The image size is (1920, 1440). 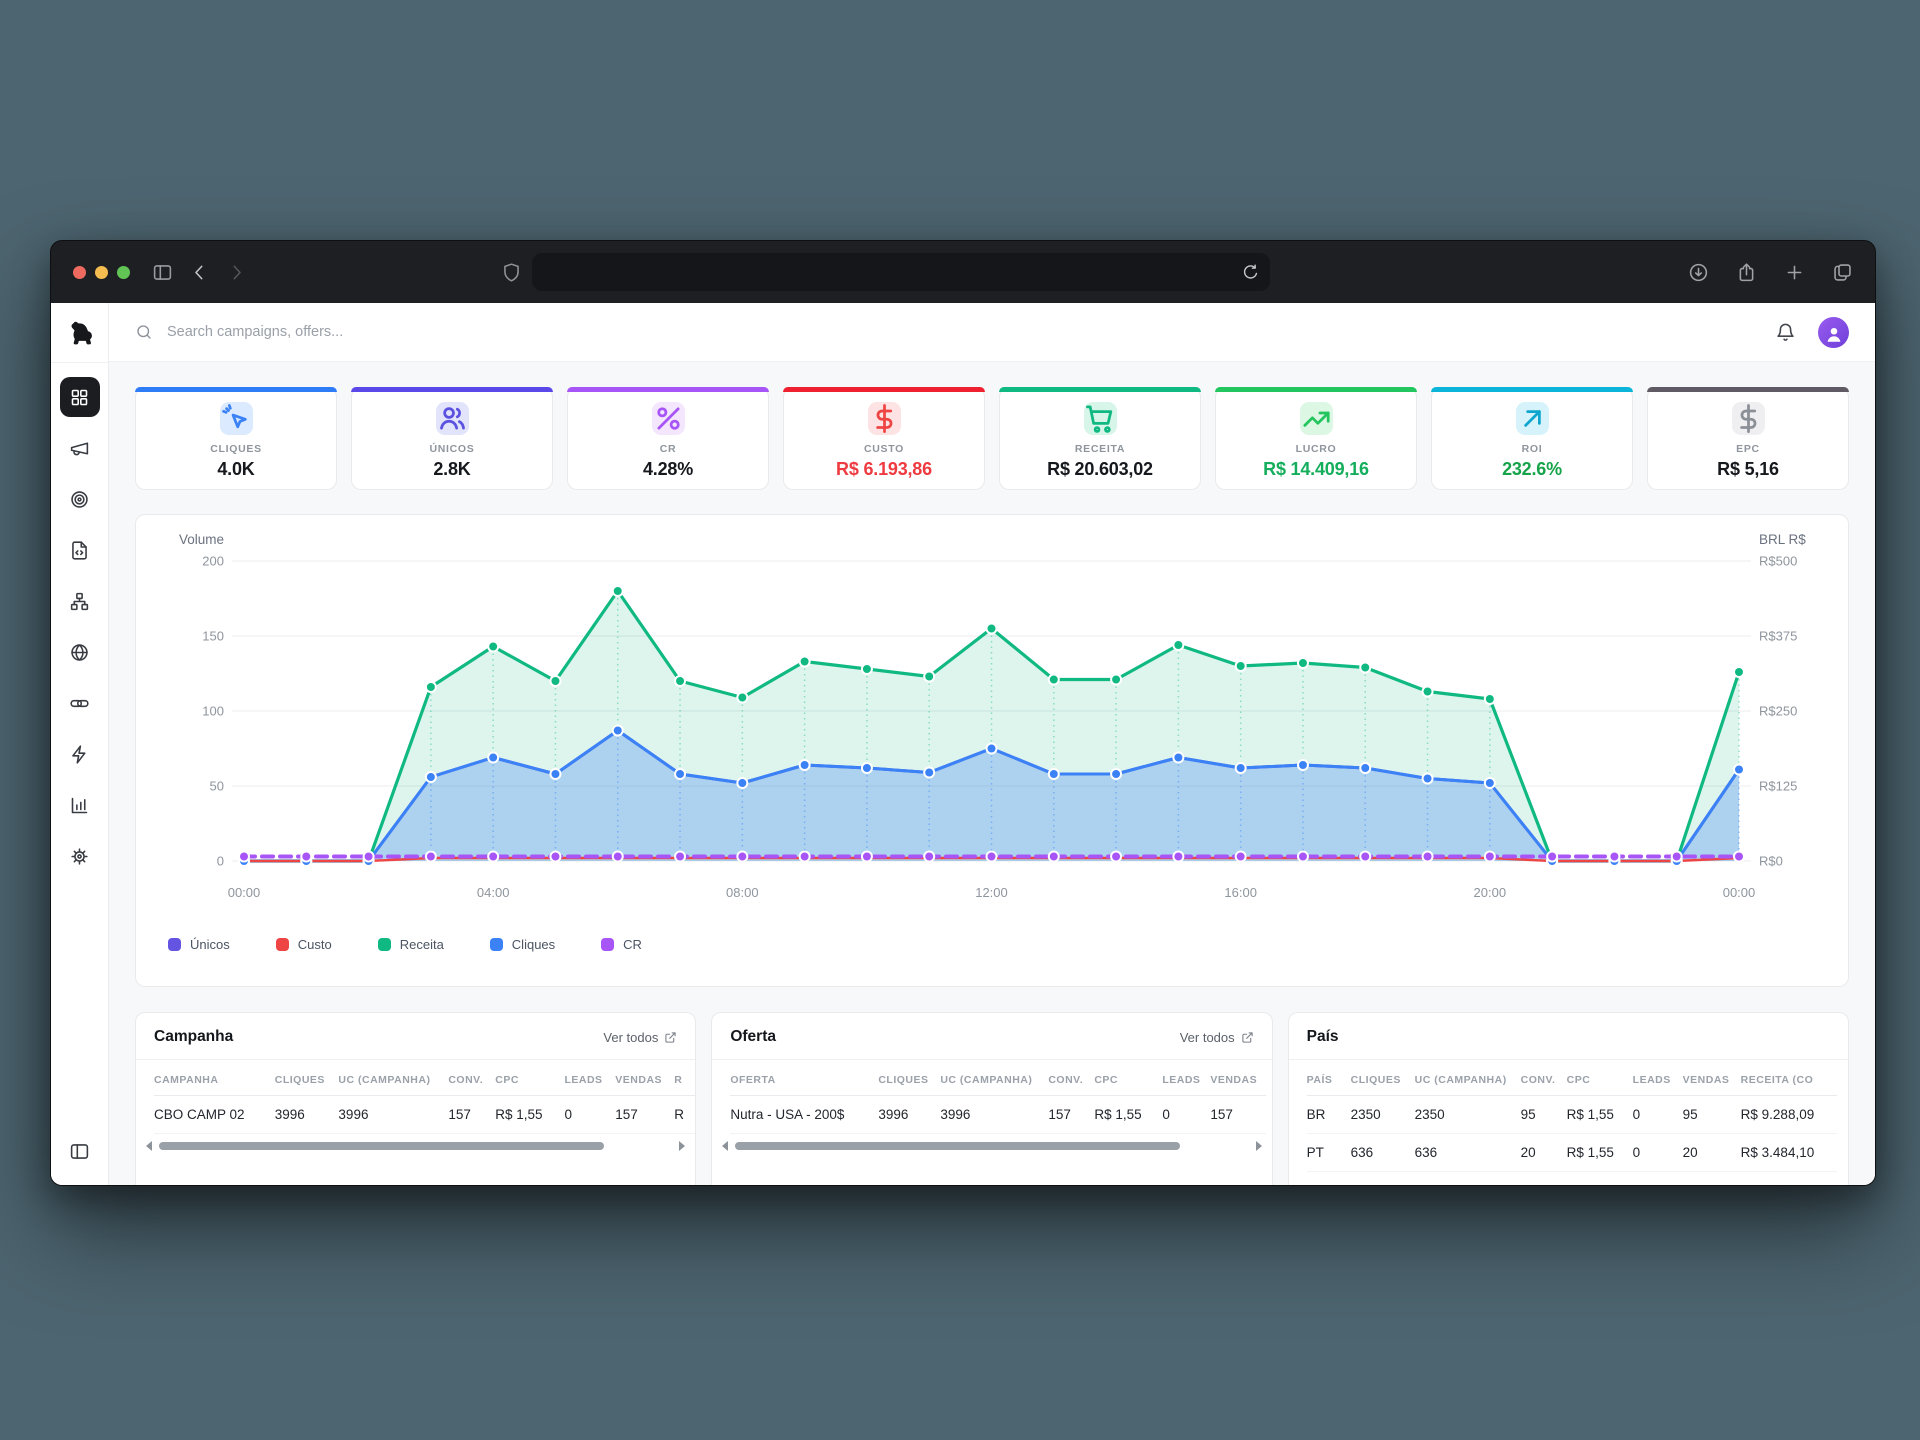 What do you see at coordinates (425, 1114) in the screenshot?
I see `table-row: CBO CAMP 02 3996 3996 157 R$ 1,55 0 157 R` at bounding box center [425, 1114].